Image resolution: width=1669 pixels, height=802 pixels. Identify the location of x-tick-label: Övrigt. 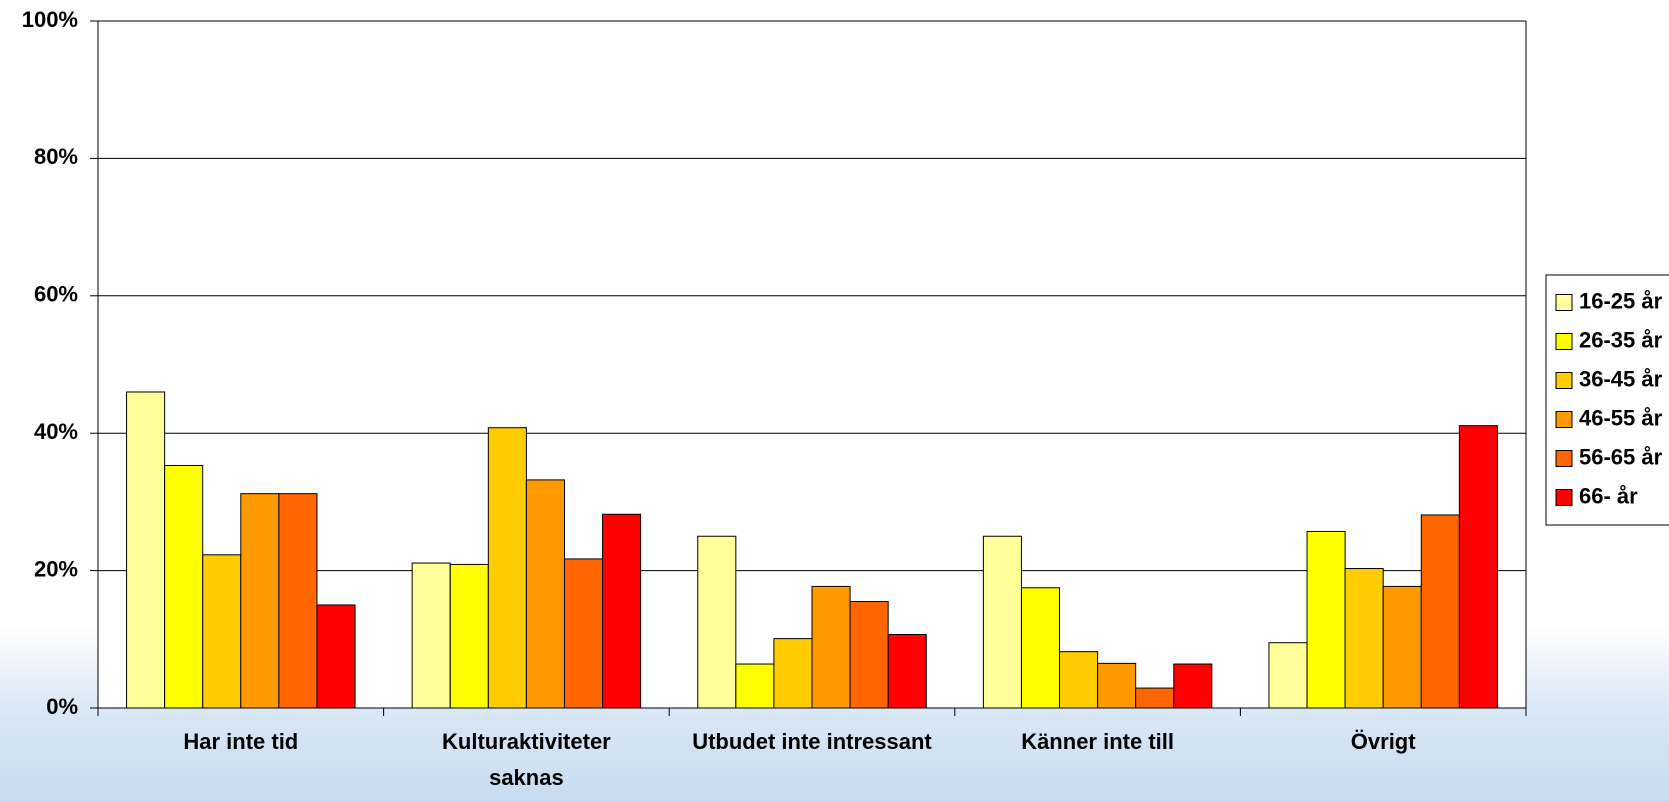
(1383, 741).